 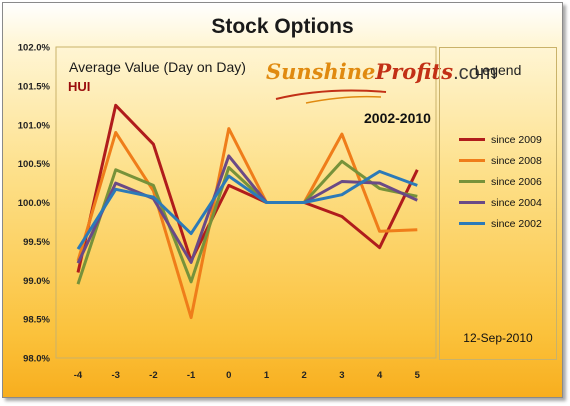 What do you see at coordinates (34, 48) in the screenshot?
I see `y-tick-label: 102.0%` at bounding box center [34, 48].